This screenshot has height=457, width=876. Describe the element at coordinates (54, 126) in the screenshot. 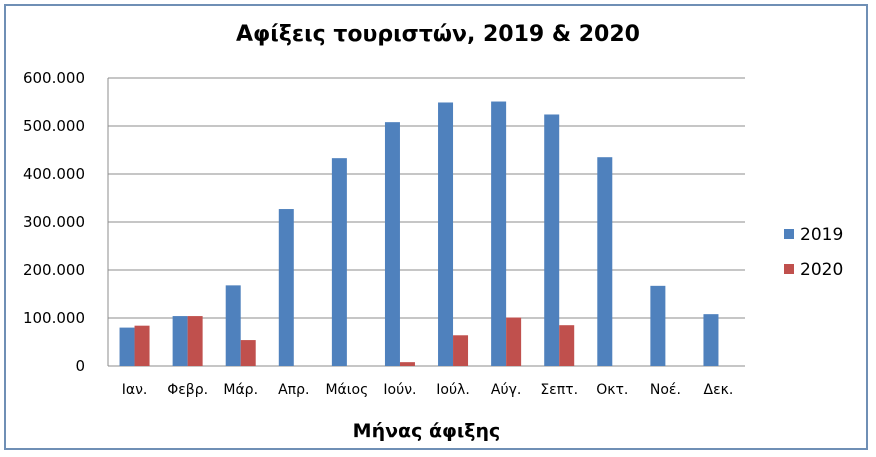

I see `y-tick-label: 500.000` at that location.